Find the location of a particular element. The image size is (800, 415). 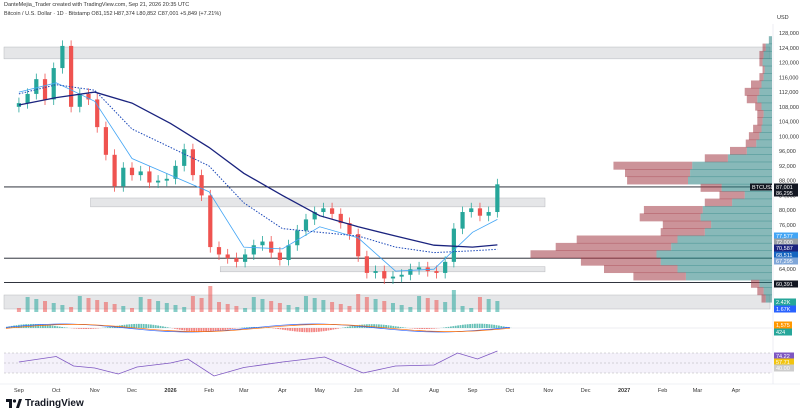

price-tag-box is located at coordinates (786, 261).